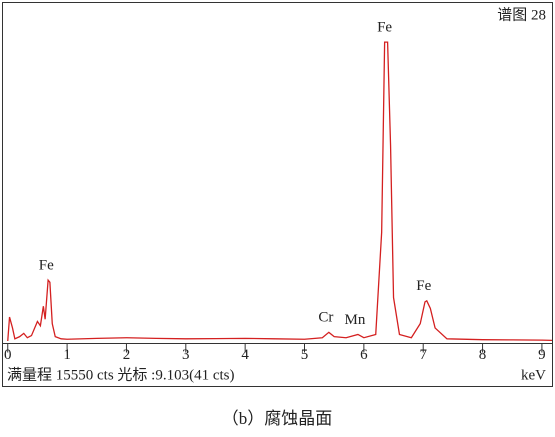 This screenshot has height=437, width=555. I want to click on peak-label: Mn, so click(354, 320).